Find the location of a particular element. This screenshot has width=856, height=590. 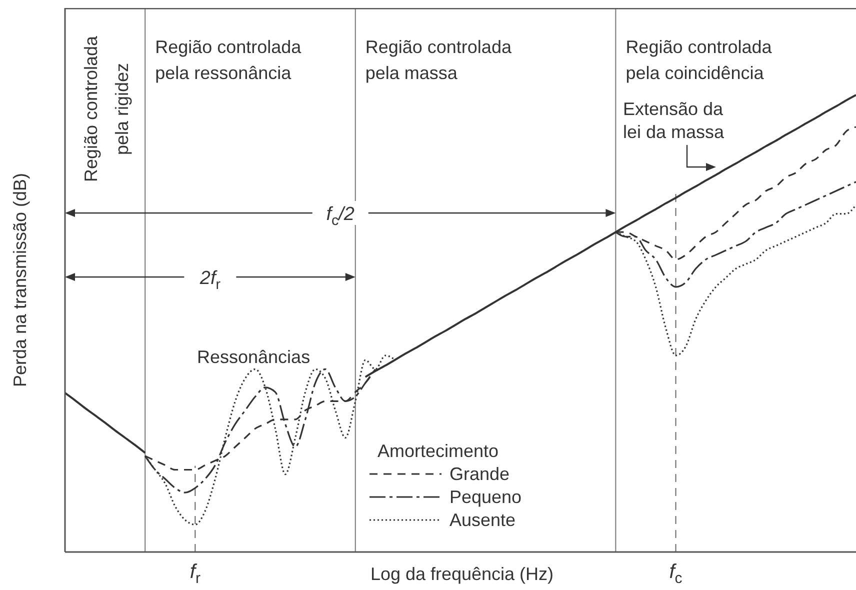

legend-label: Pequeno is located at coordinates (486, 497).